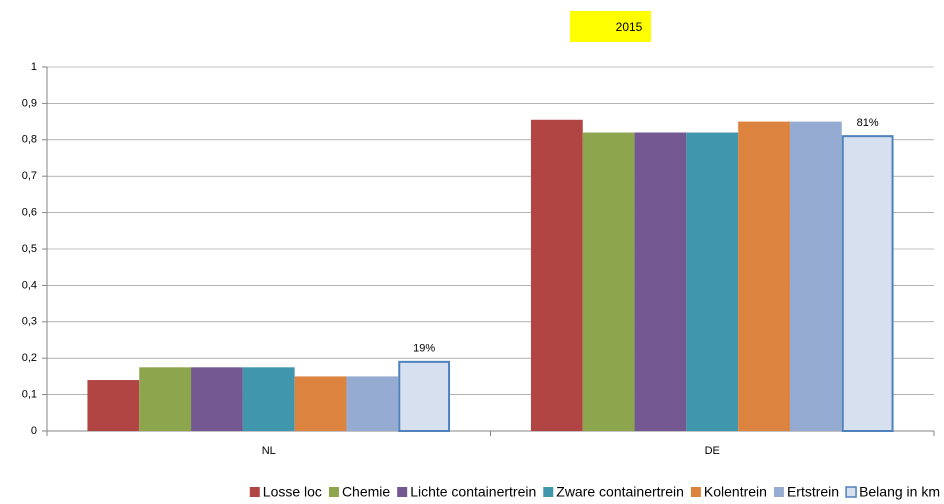  What do you see at coordinates (29, 249) in the screenshot?
I see `y-tick-label: 0,5` at bounding box center [29, 249].